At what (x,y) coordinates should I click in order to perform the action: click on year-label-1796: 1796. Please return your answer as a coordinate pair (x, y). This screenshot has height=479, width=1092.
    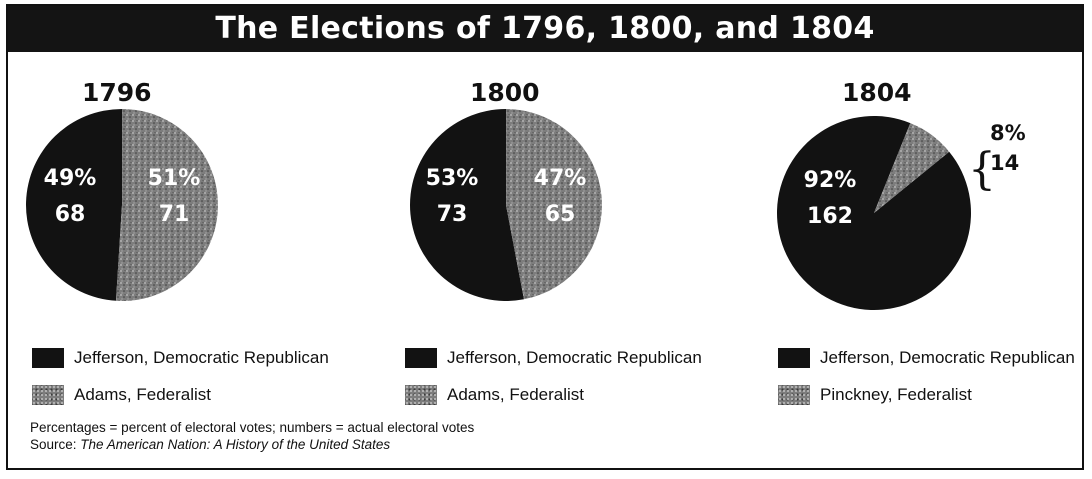
    Looking at the image, I should click on (117, 92).